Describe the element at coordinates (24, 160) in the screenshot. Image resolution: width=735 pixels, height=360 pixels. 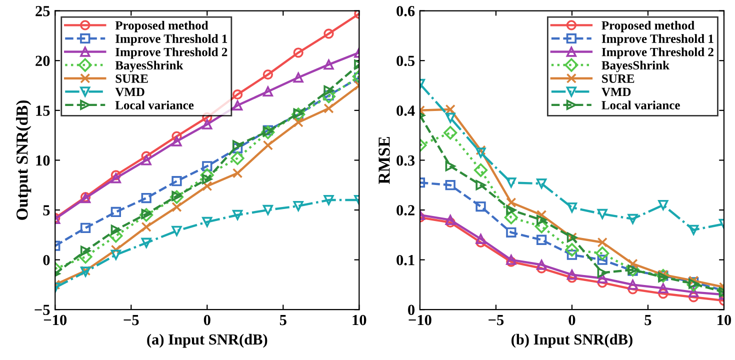
I see `y-axis-title: Output SNR(dB)` at that location.